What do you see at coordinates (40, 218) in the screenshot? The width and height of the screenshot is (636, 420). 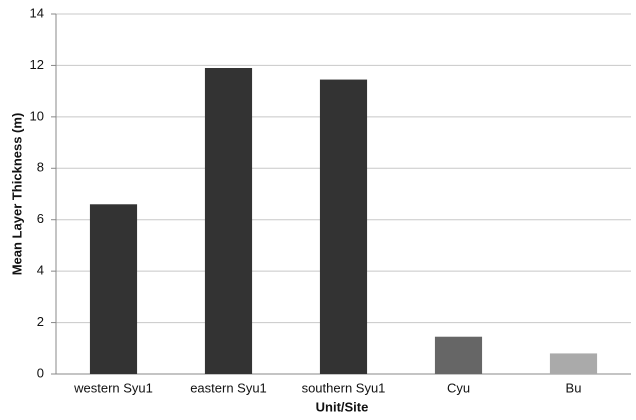 I see `y-tick-label: 6` at bounding box center [40, 218].